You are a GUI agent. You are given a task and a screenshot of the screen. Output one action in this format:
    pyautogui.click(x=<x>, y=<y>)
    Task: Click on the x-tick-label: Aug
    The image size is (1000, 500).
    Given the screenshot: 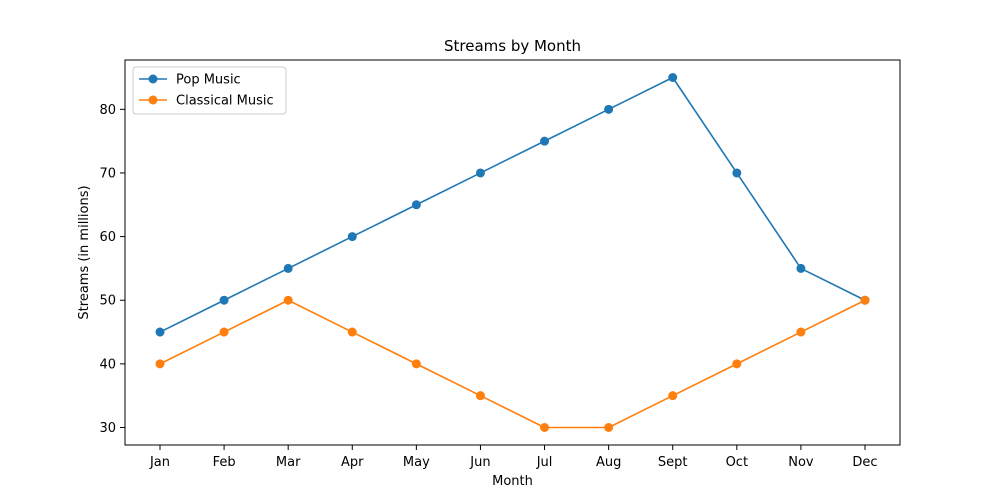 What is the action you would take?
    pyautogui.click(x=608, y=462)
    